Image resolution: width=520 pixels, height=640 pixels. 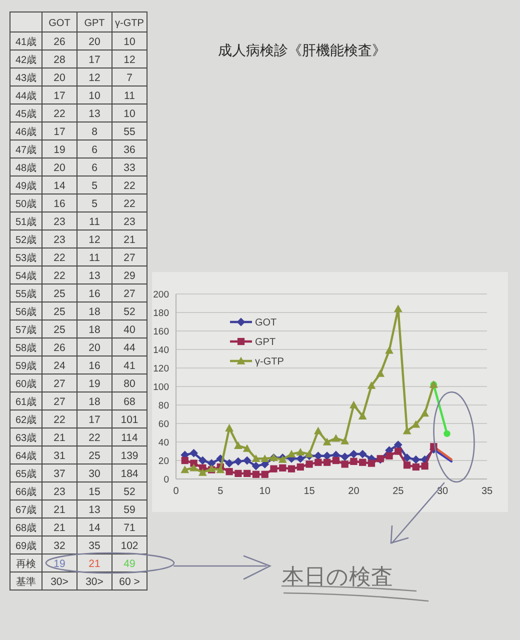 I want to click on data-label: 55, so click(x=130, y=132).